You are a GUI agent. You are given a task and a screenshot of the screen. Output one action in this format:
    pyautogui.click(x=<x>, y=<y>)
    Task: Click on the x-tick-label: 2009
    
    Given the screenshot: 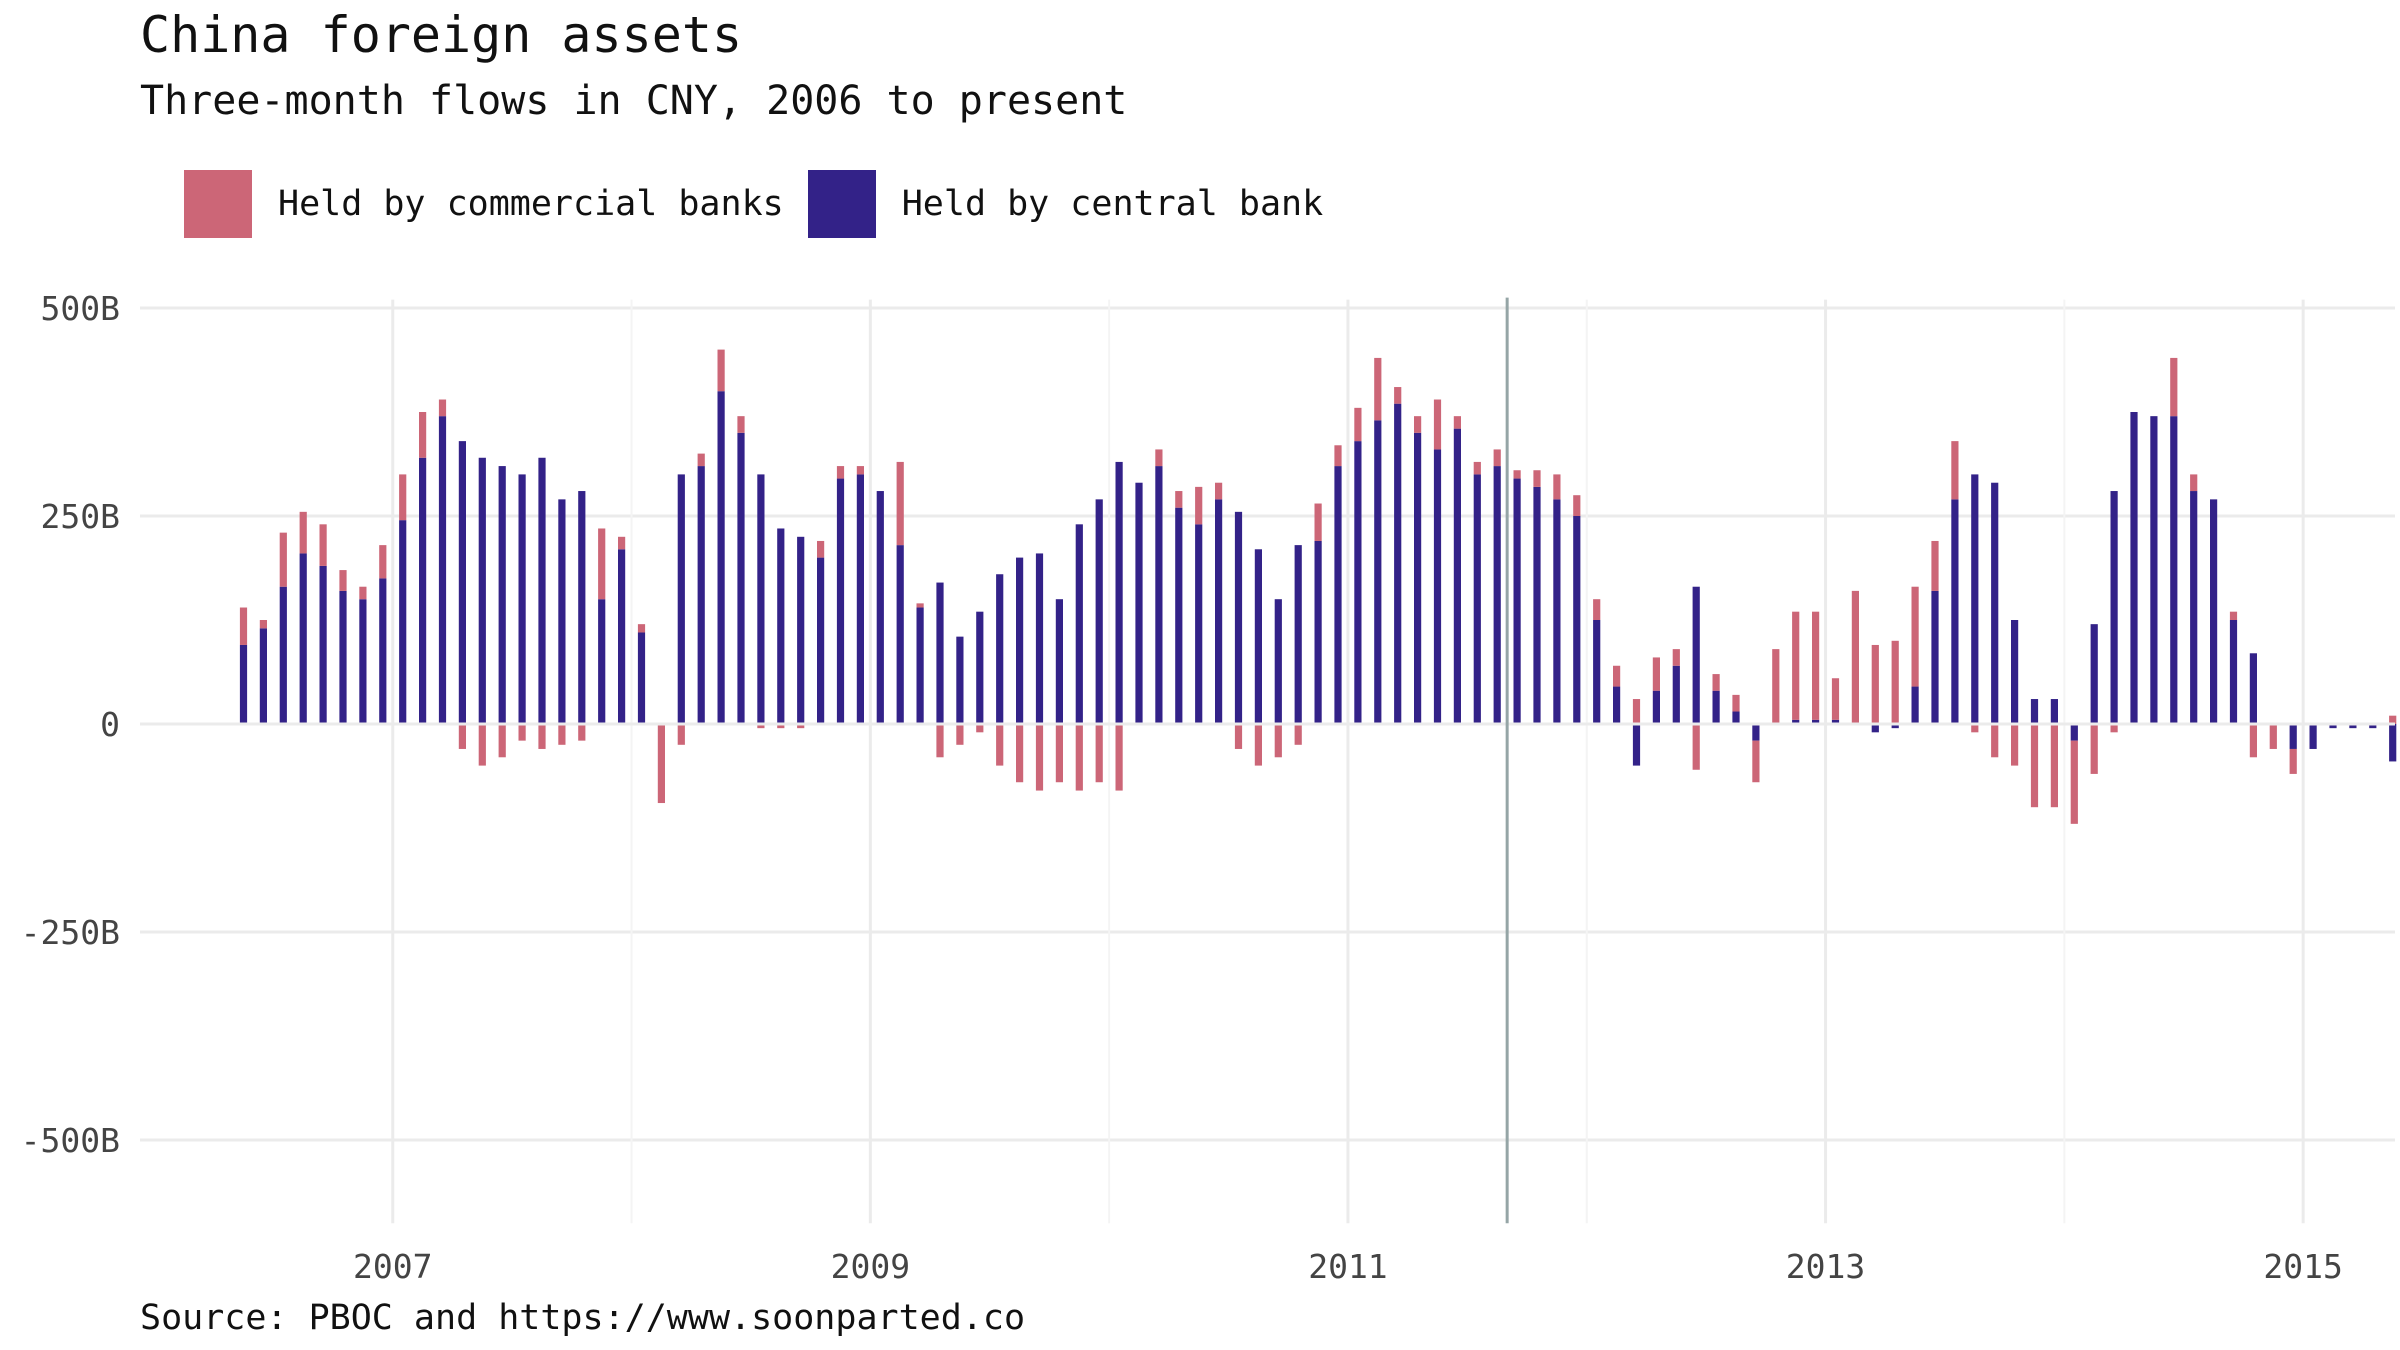 What is the action you would take?
    pyautogui.click(x=870, y=1266)
    